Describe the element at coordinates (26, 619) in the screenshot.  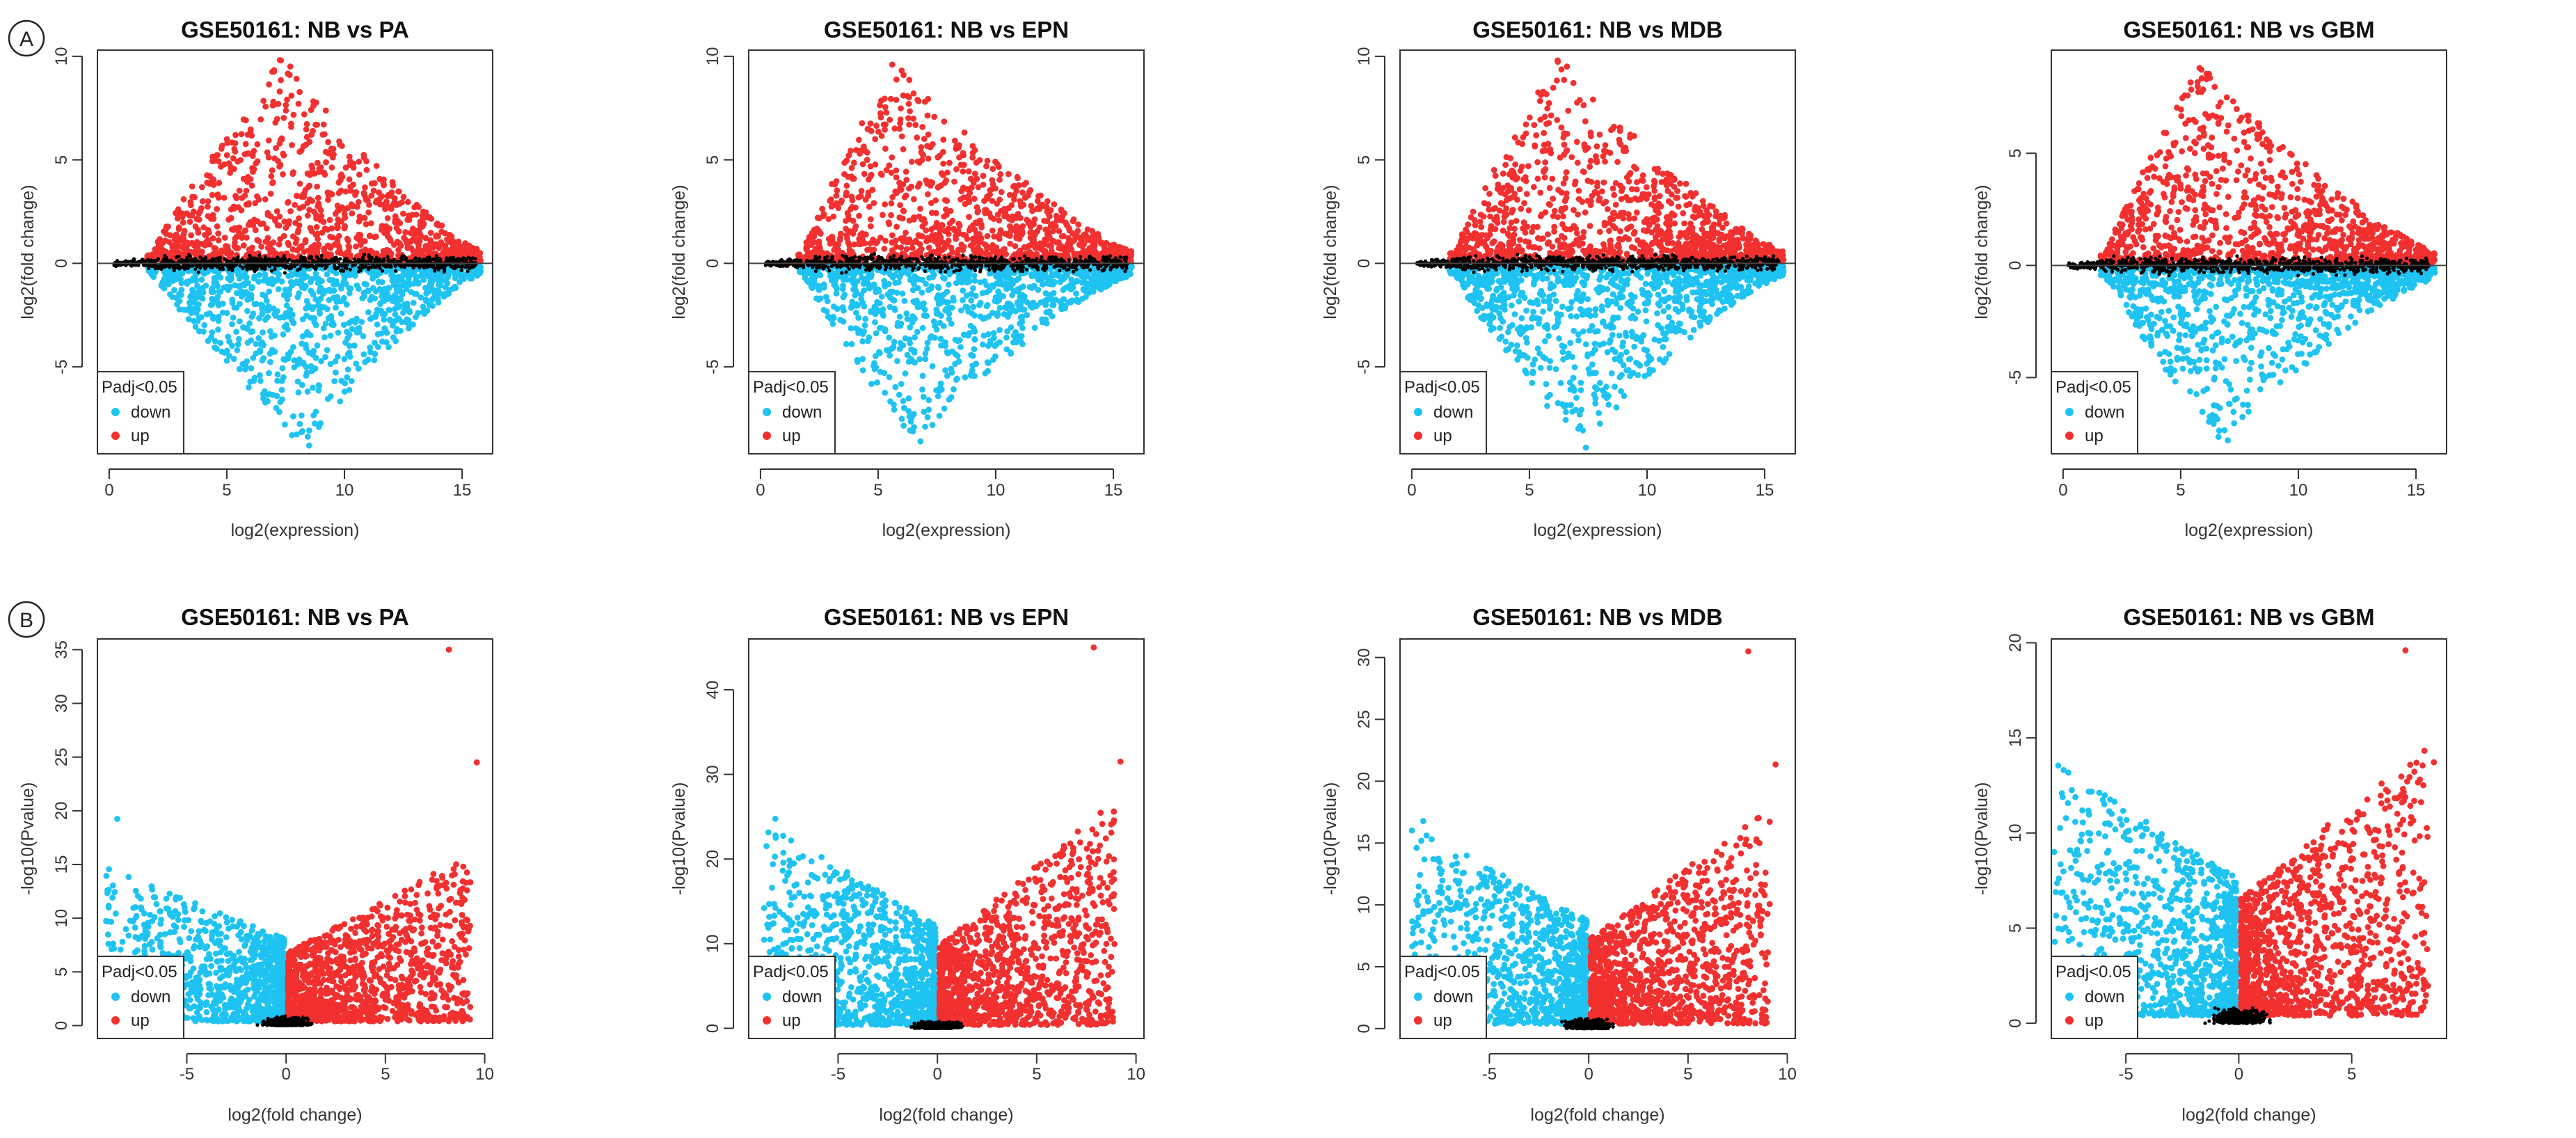
I see `panel-label-b: B` at that location.